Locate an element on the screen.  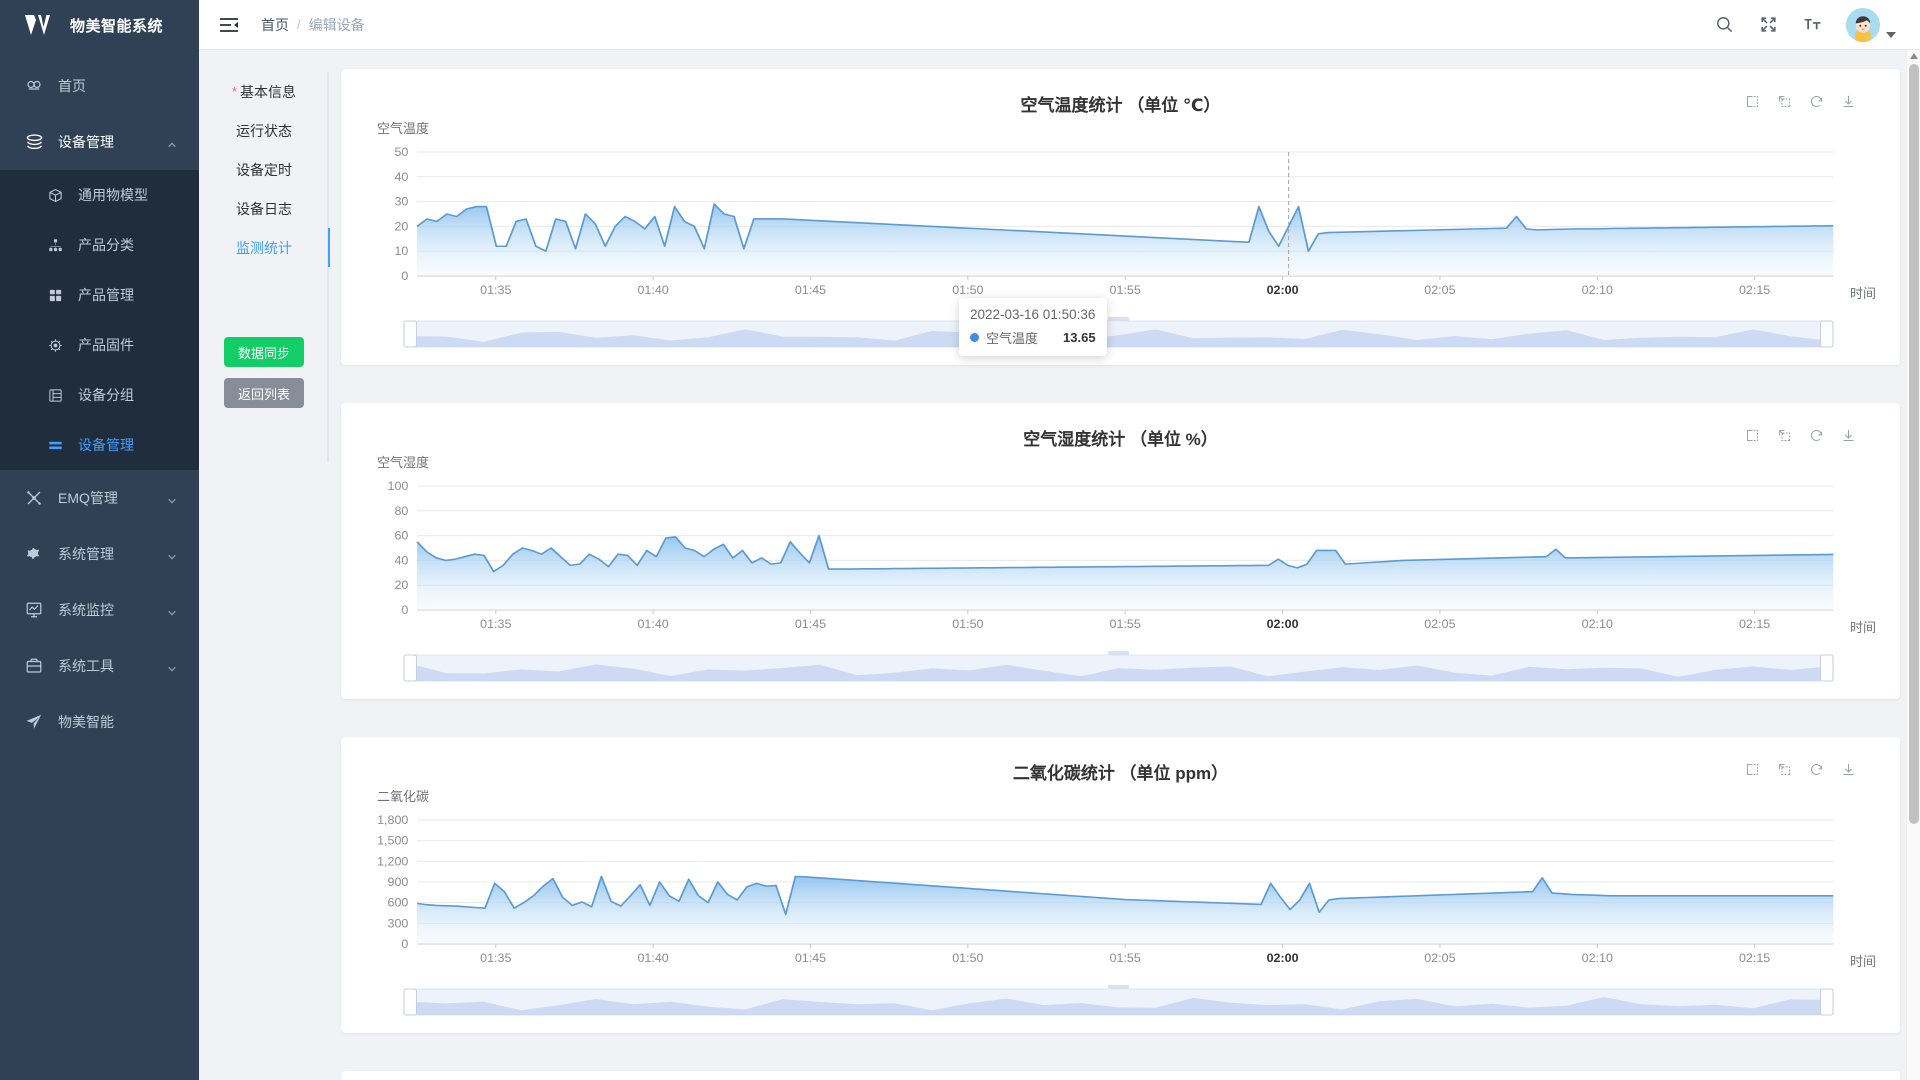
sidebar-item-device-management: 设备管理 is located at coordinates (99, 142).